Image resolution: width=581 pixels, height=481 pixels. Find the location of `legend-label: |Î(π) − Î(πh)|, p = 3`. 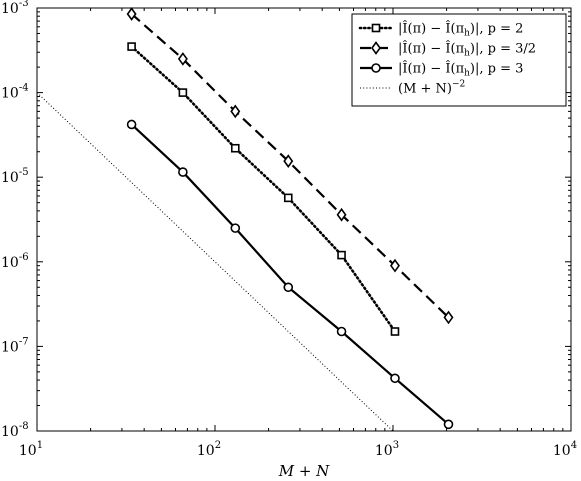

legend-label: |Î(π) − Î(πh)|, p = 3 is located at coordinates (460, 70).